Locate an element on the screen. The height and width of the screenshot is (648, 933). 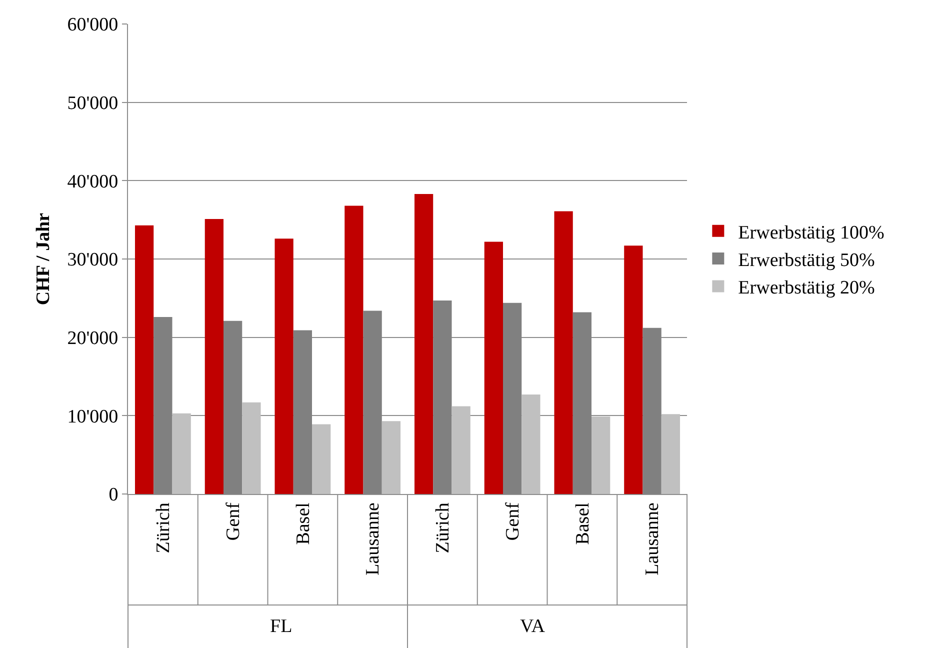
text: VA is located at coordinates (533, 626).